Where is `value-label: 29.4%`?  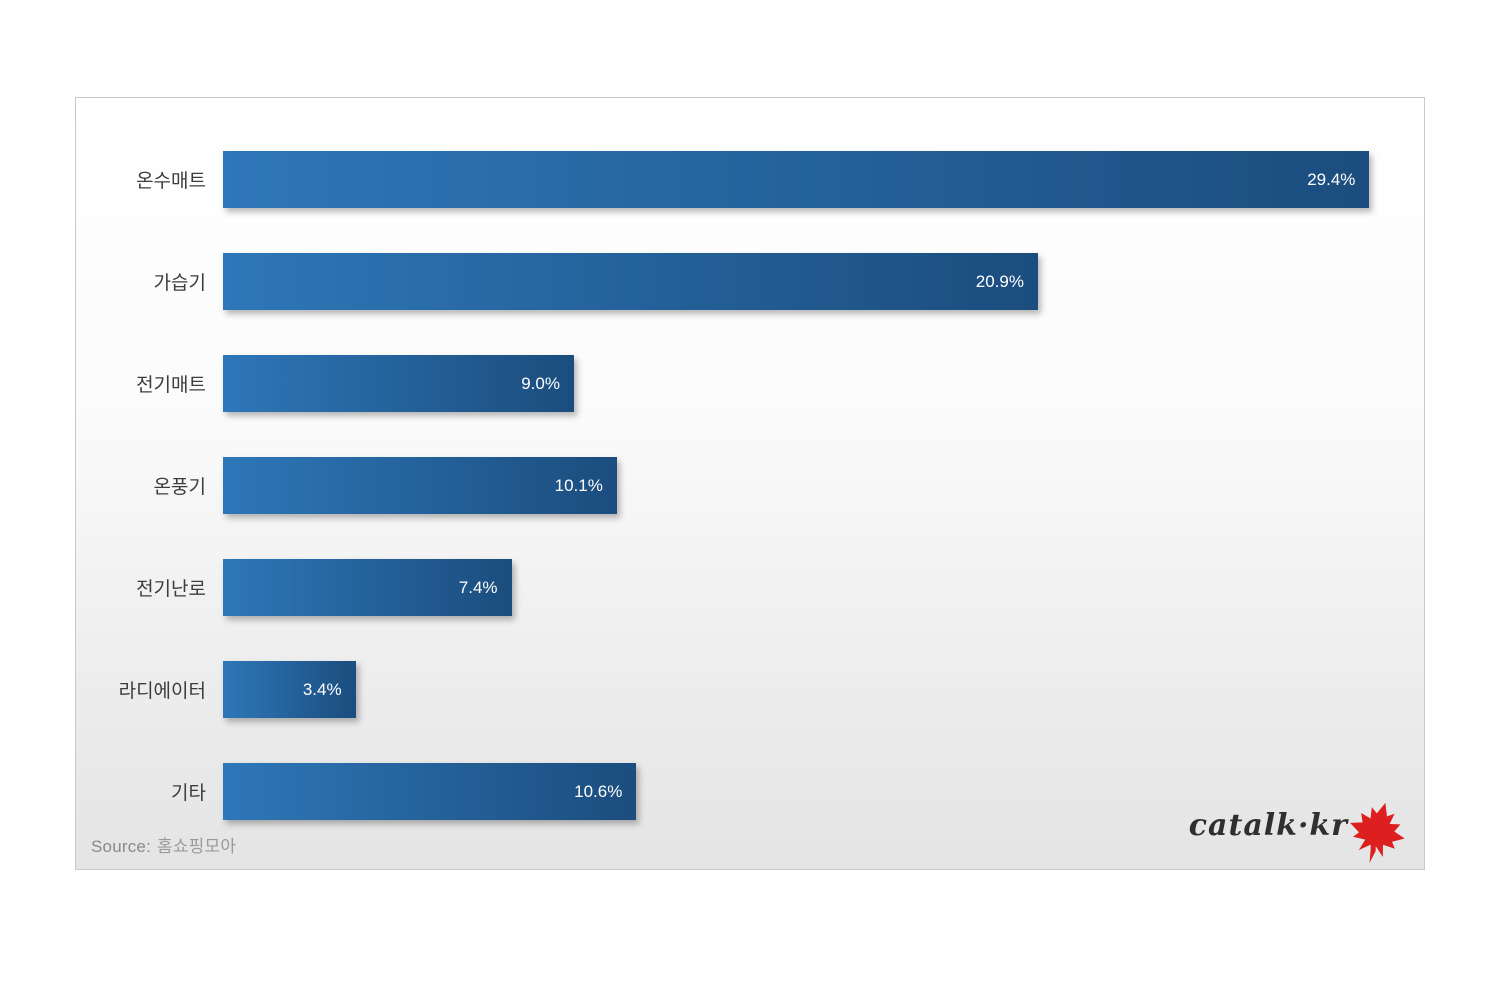
value-label: 29.4% is located at coordinates (1331, 179).